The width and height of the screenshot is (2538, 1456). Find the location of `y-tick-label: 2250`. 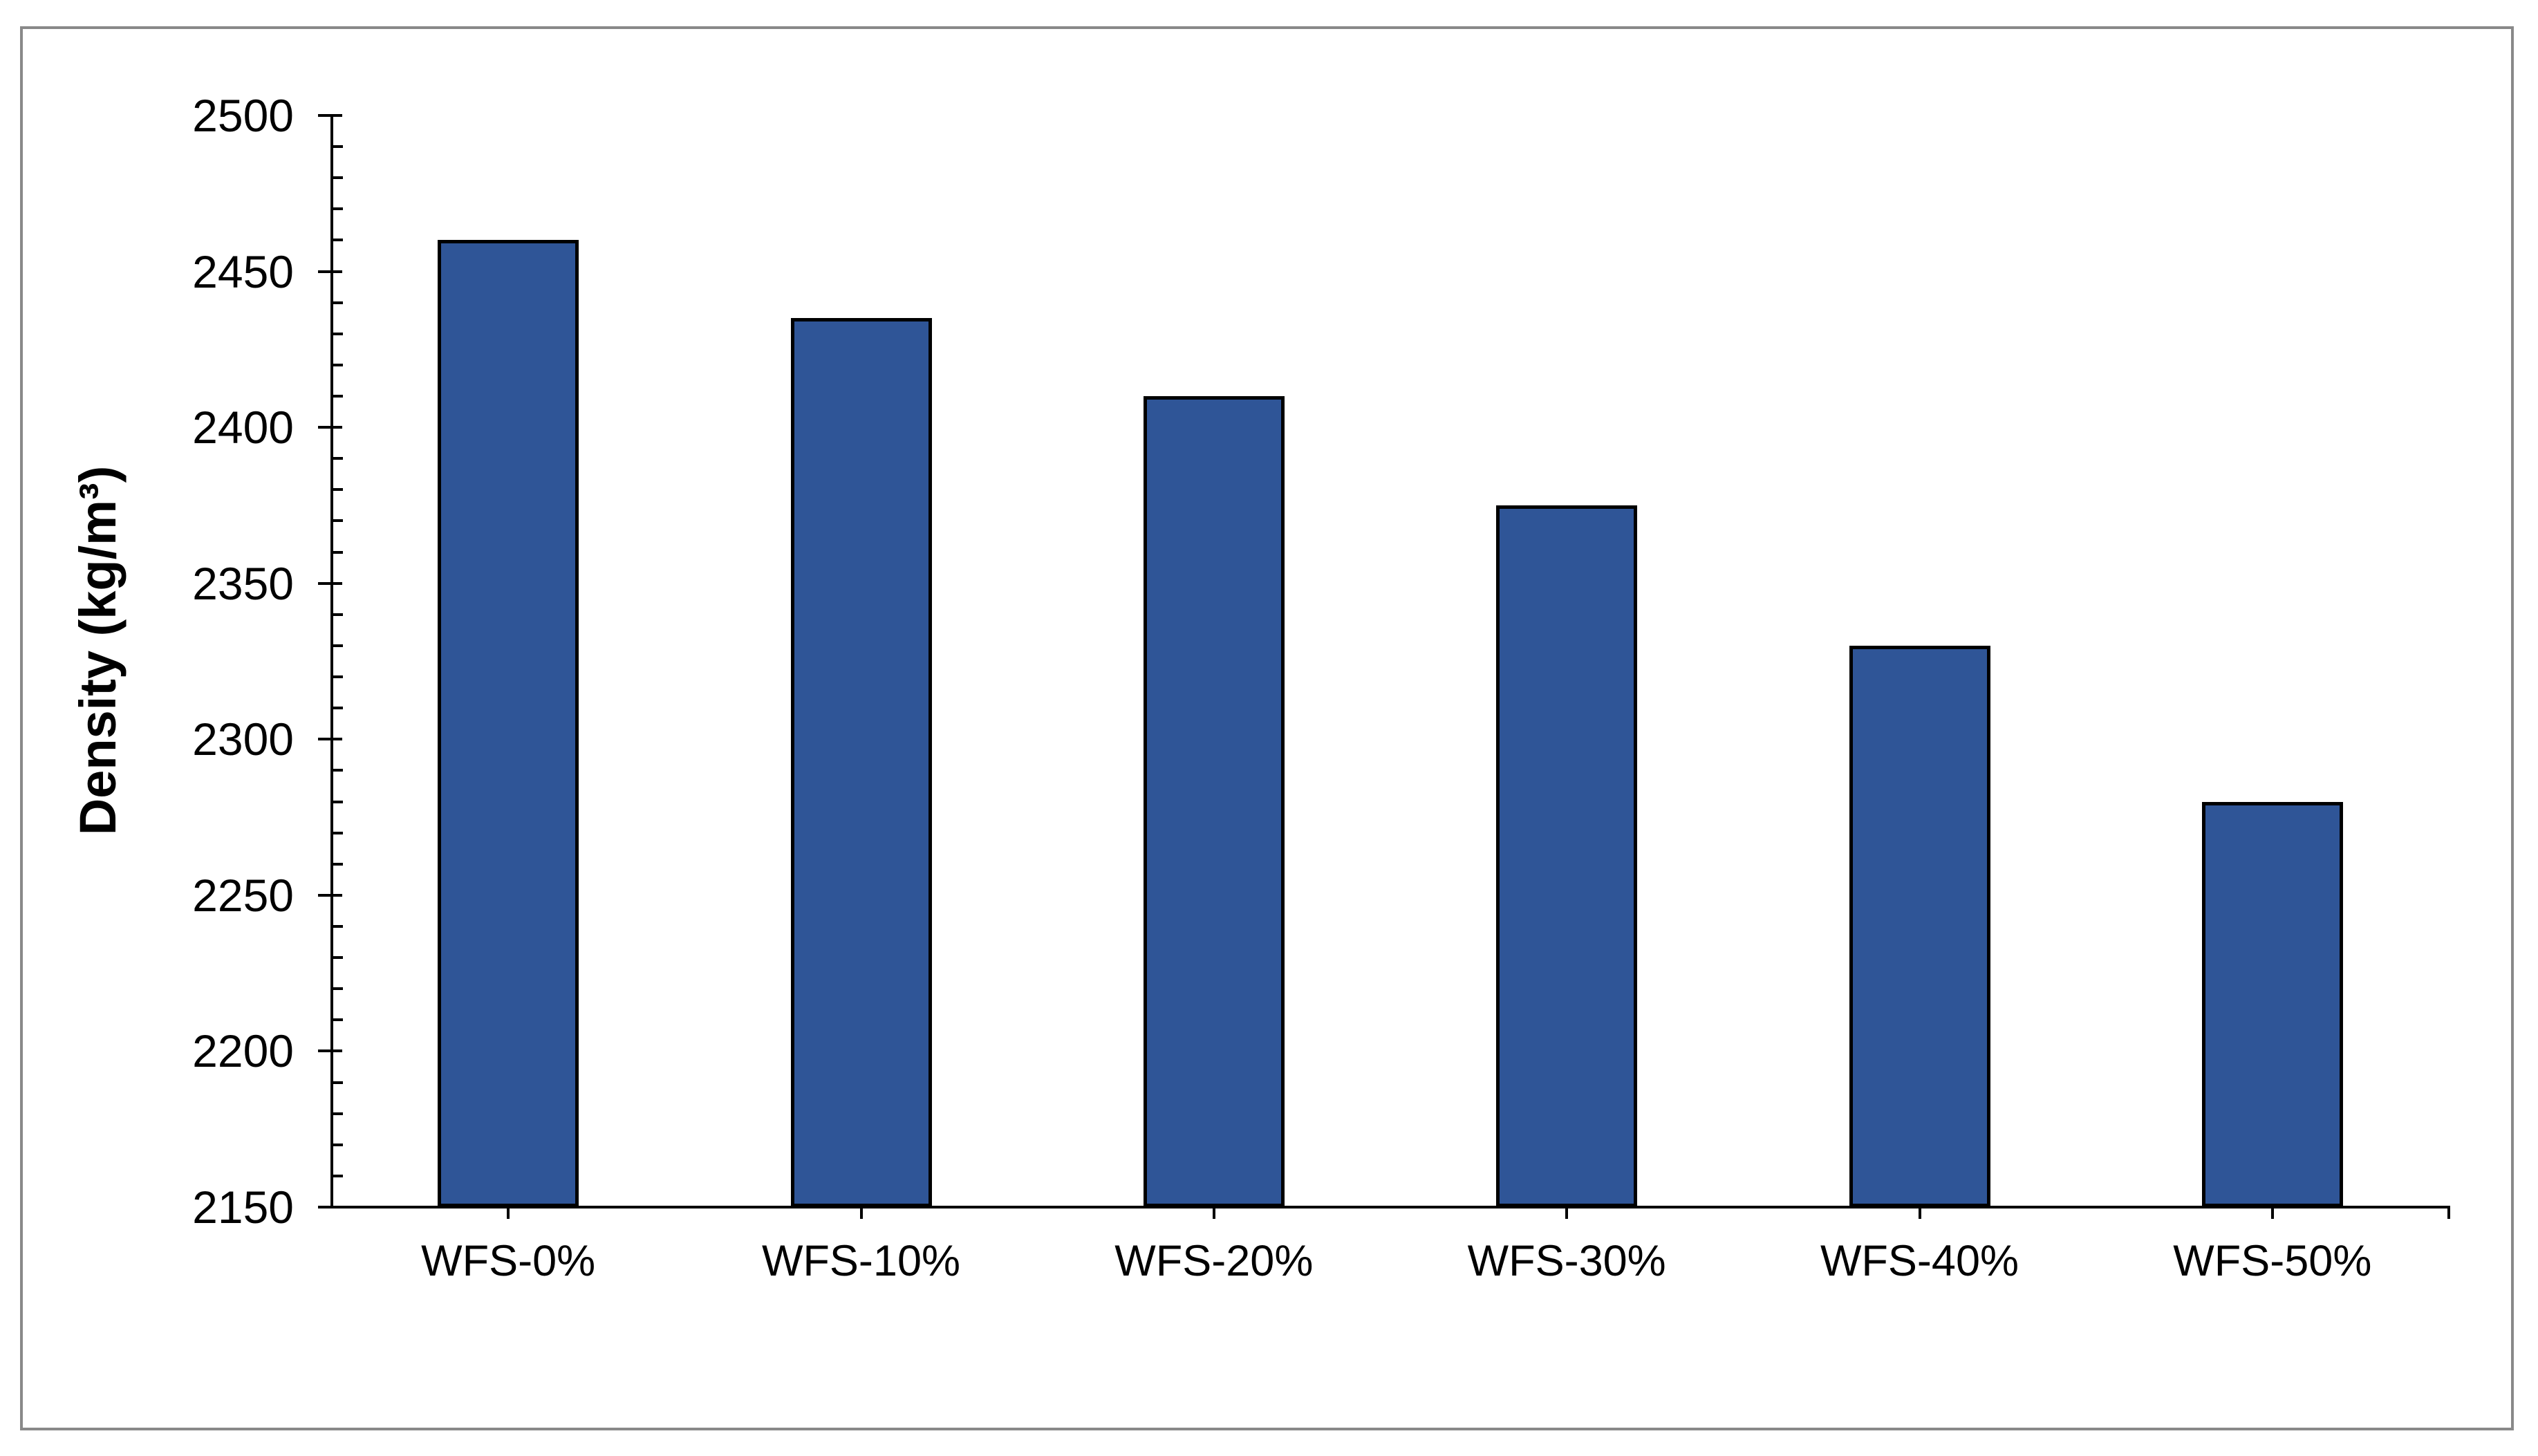

y-tick-label: 2250 is located at coordinates (243, 895).